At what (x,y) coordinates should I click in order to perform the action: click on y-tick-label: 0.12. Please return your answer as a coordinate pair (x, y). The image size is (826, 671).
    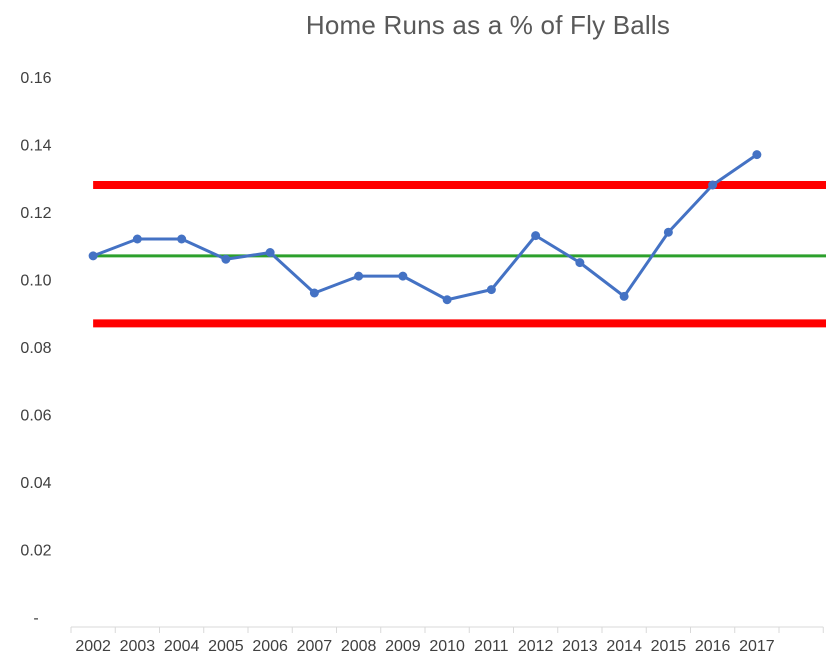
    Looking at the image, I should click on (35, 213).